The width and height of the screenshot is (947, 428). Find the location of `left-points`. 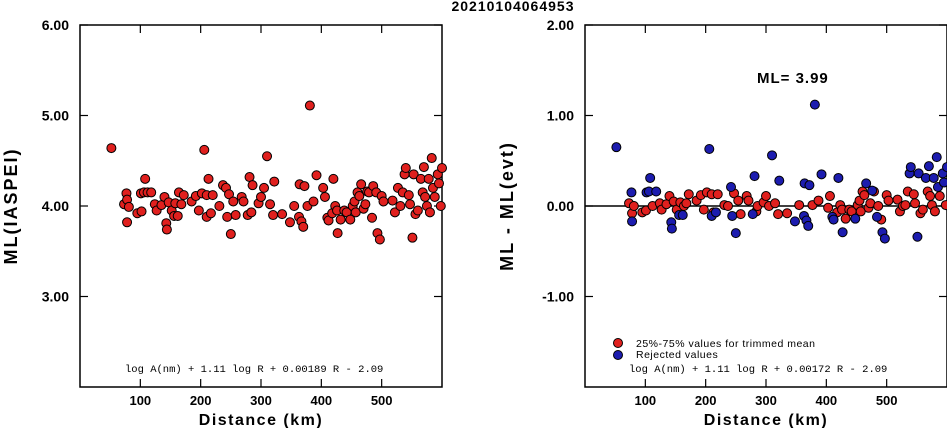

left-points is located at coordinates (276, 172).